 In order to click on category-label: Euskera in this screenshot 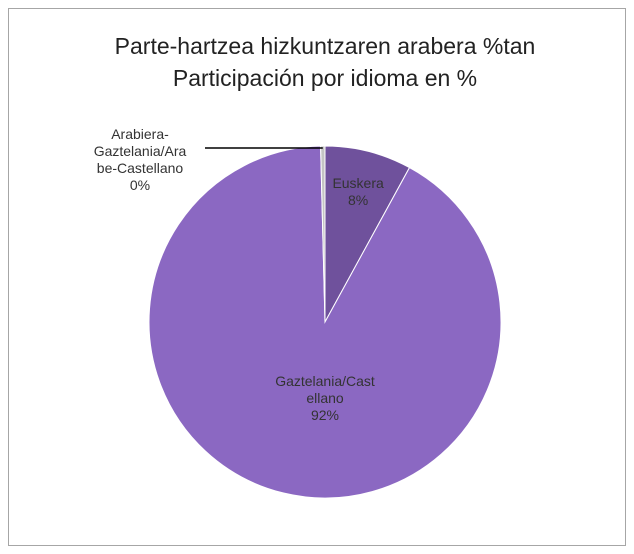, I will do `click(358, 183)`.